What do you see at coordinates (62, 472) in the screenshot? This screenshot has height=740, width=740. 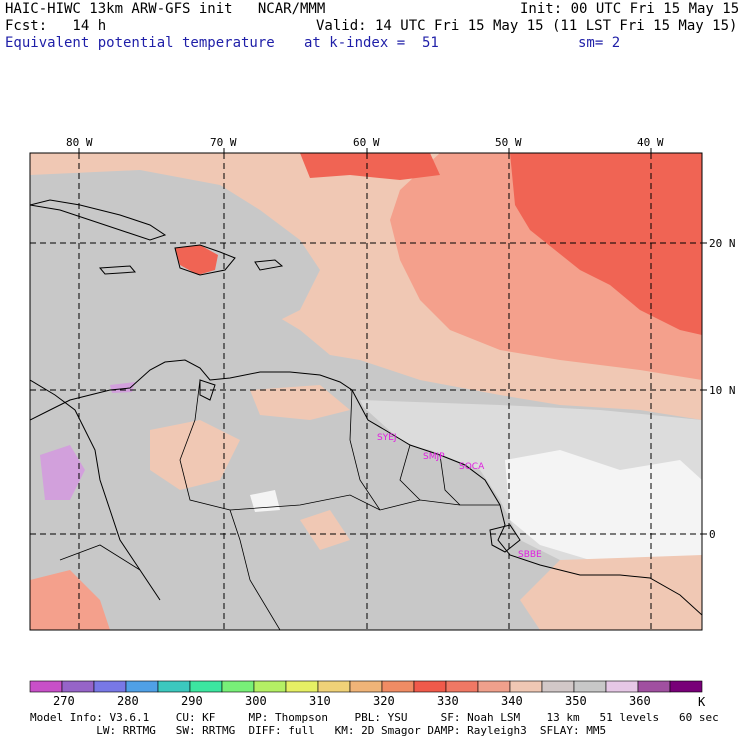 I see `lavender-patch` at bounding box center [62, 472].